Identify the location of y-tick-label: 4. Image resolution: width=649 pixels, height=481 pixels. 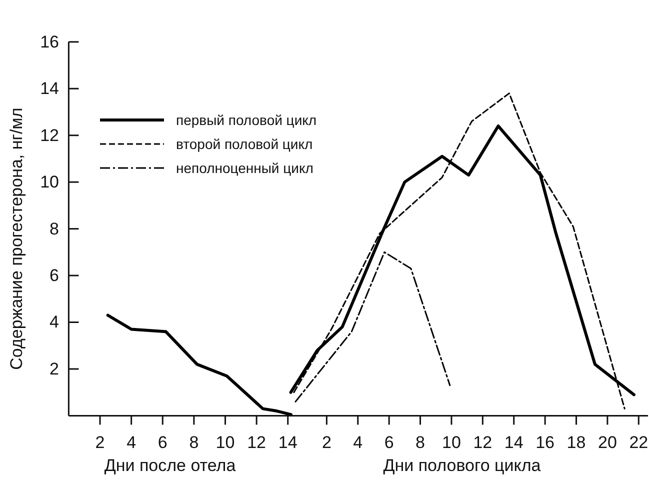
(54, 322).